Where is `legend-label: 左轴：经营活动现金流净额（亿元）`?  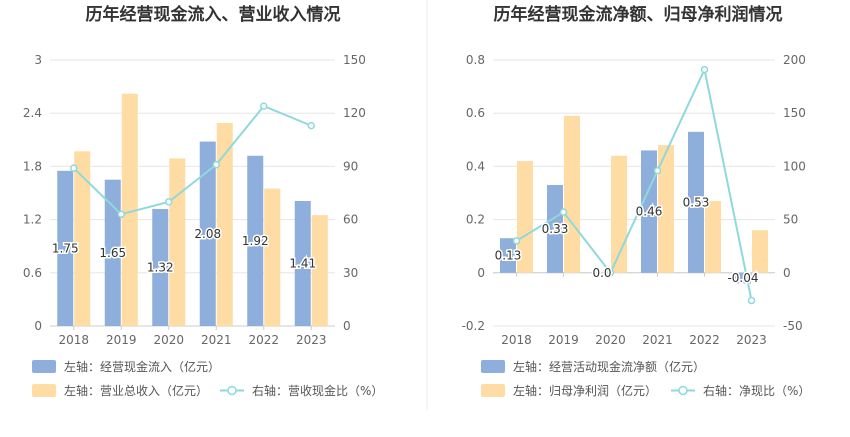
legend-label: 左轴：经营活动现金流净额（亿元） is located at coordinates (609, 366).